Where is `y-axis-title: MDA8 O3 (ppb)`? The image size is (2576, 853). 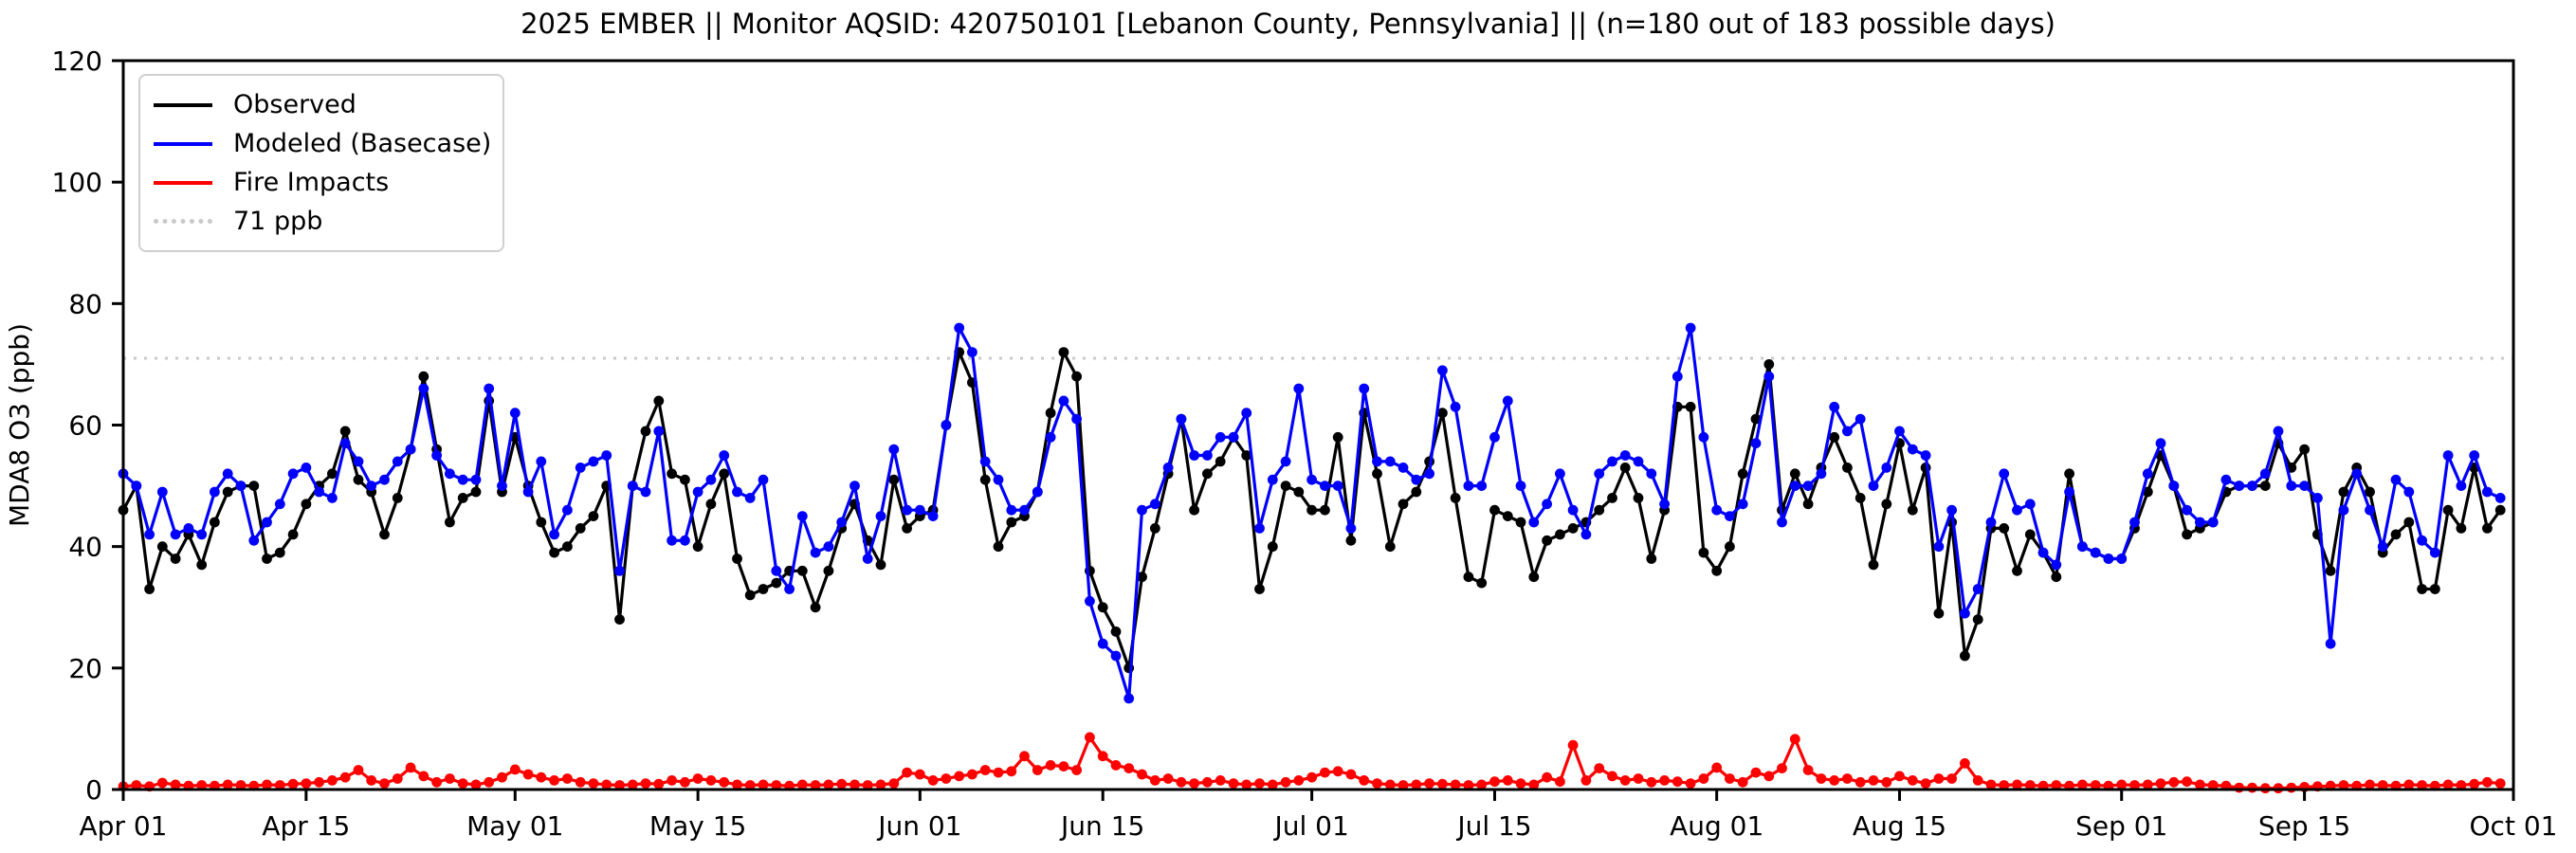 y-axis-title: MDA8 O3 (ppb) is located at coordinates (19, 425).